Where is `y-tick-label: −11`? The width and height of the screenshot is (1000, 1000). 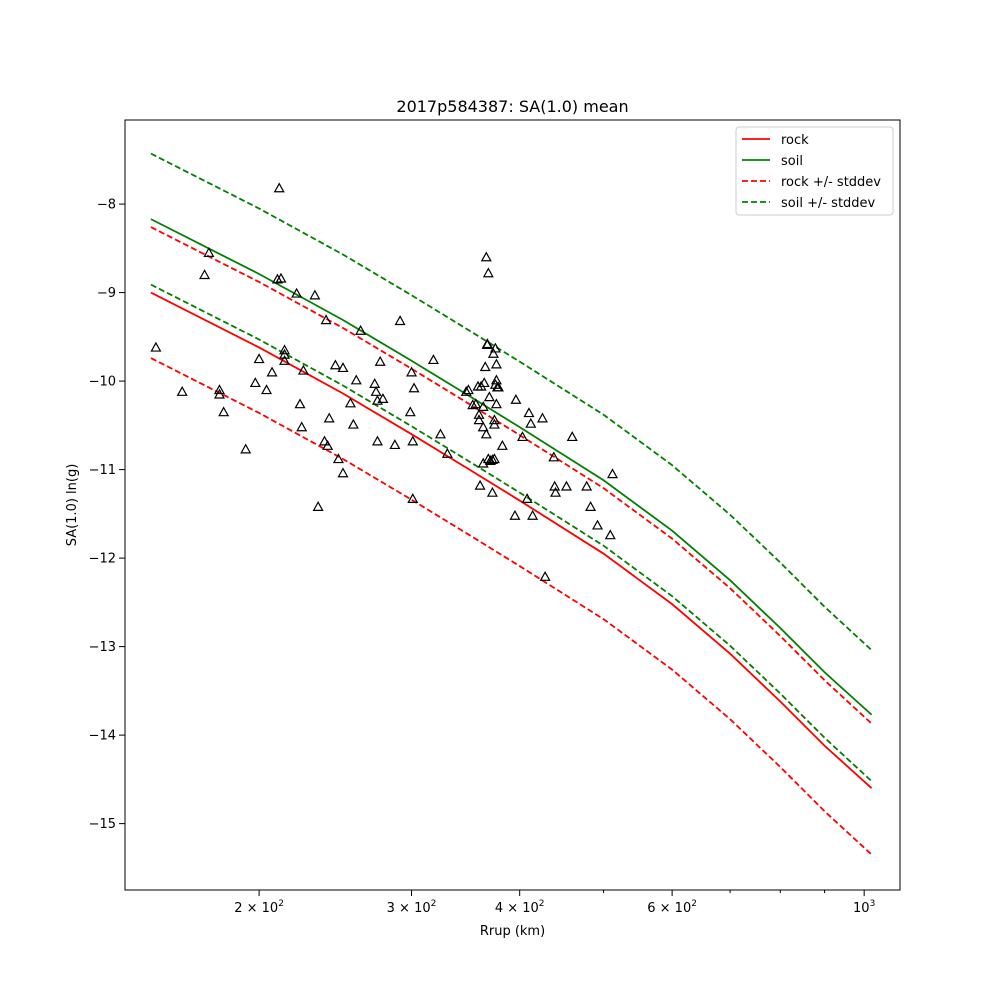 y-tick-label: −11 is located at coordinates (102, 470).